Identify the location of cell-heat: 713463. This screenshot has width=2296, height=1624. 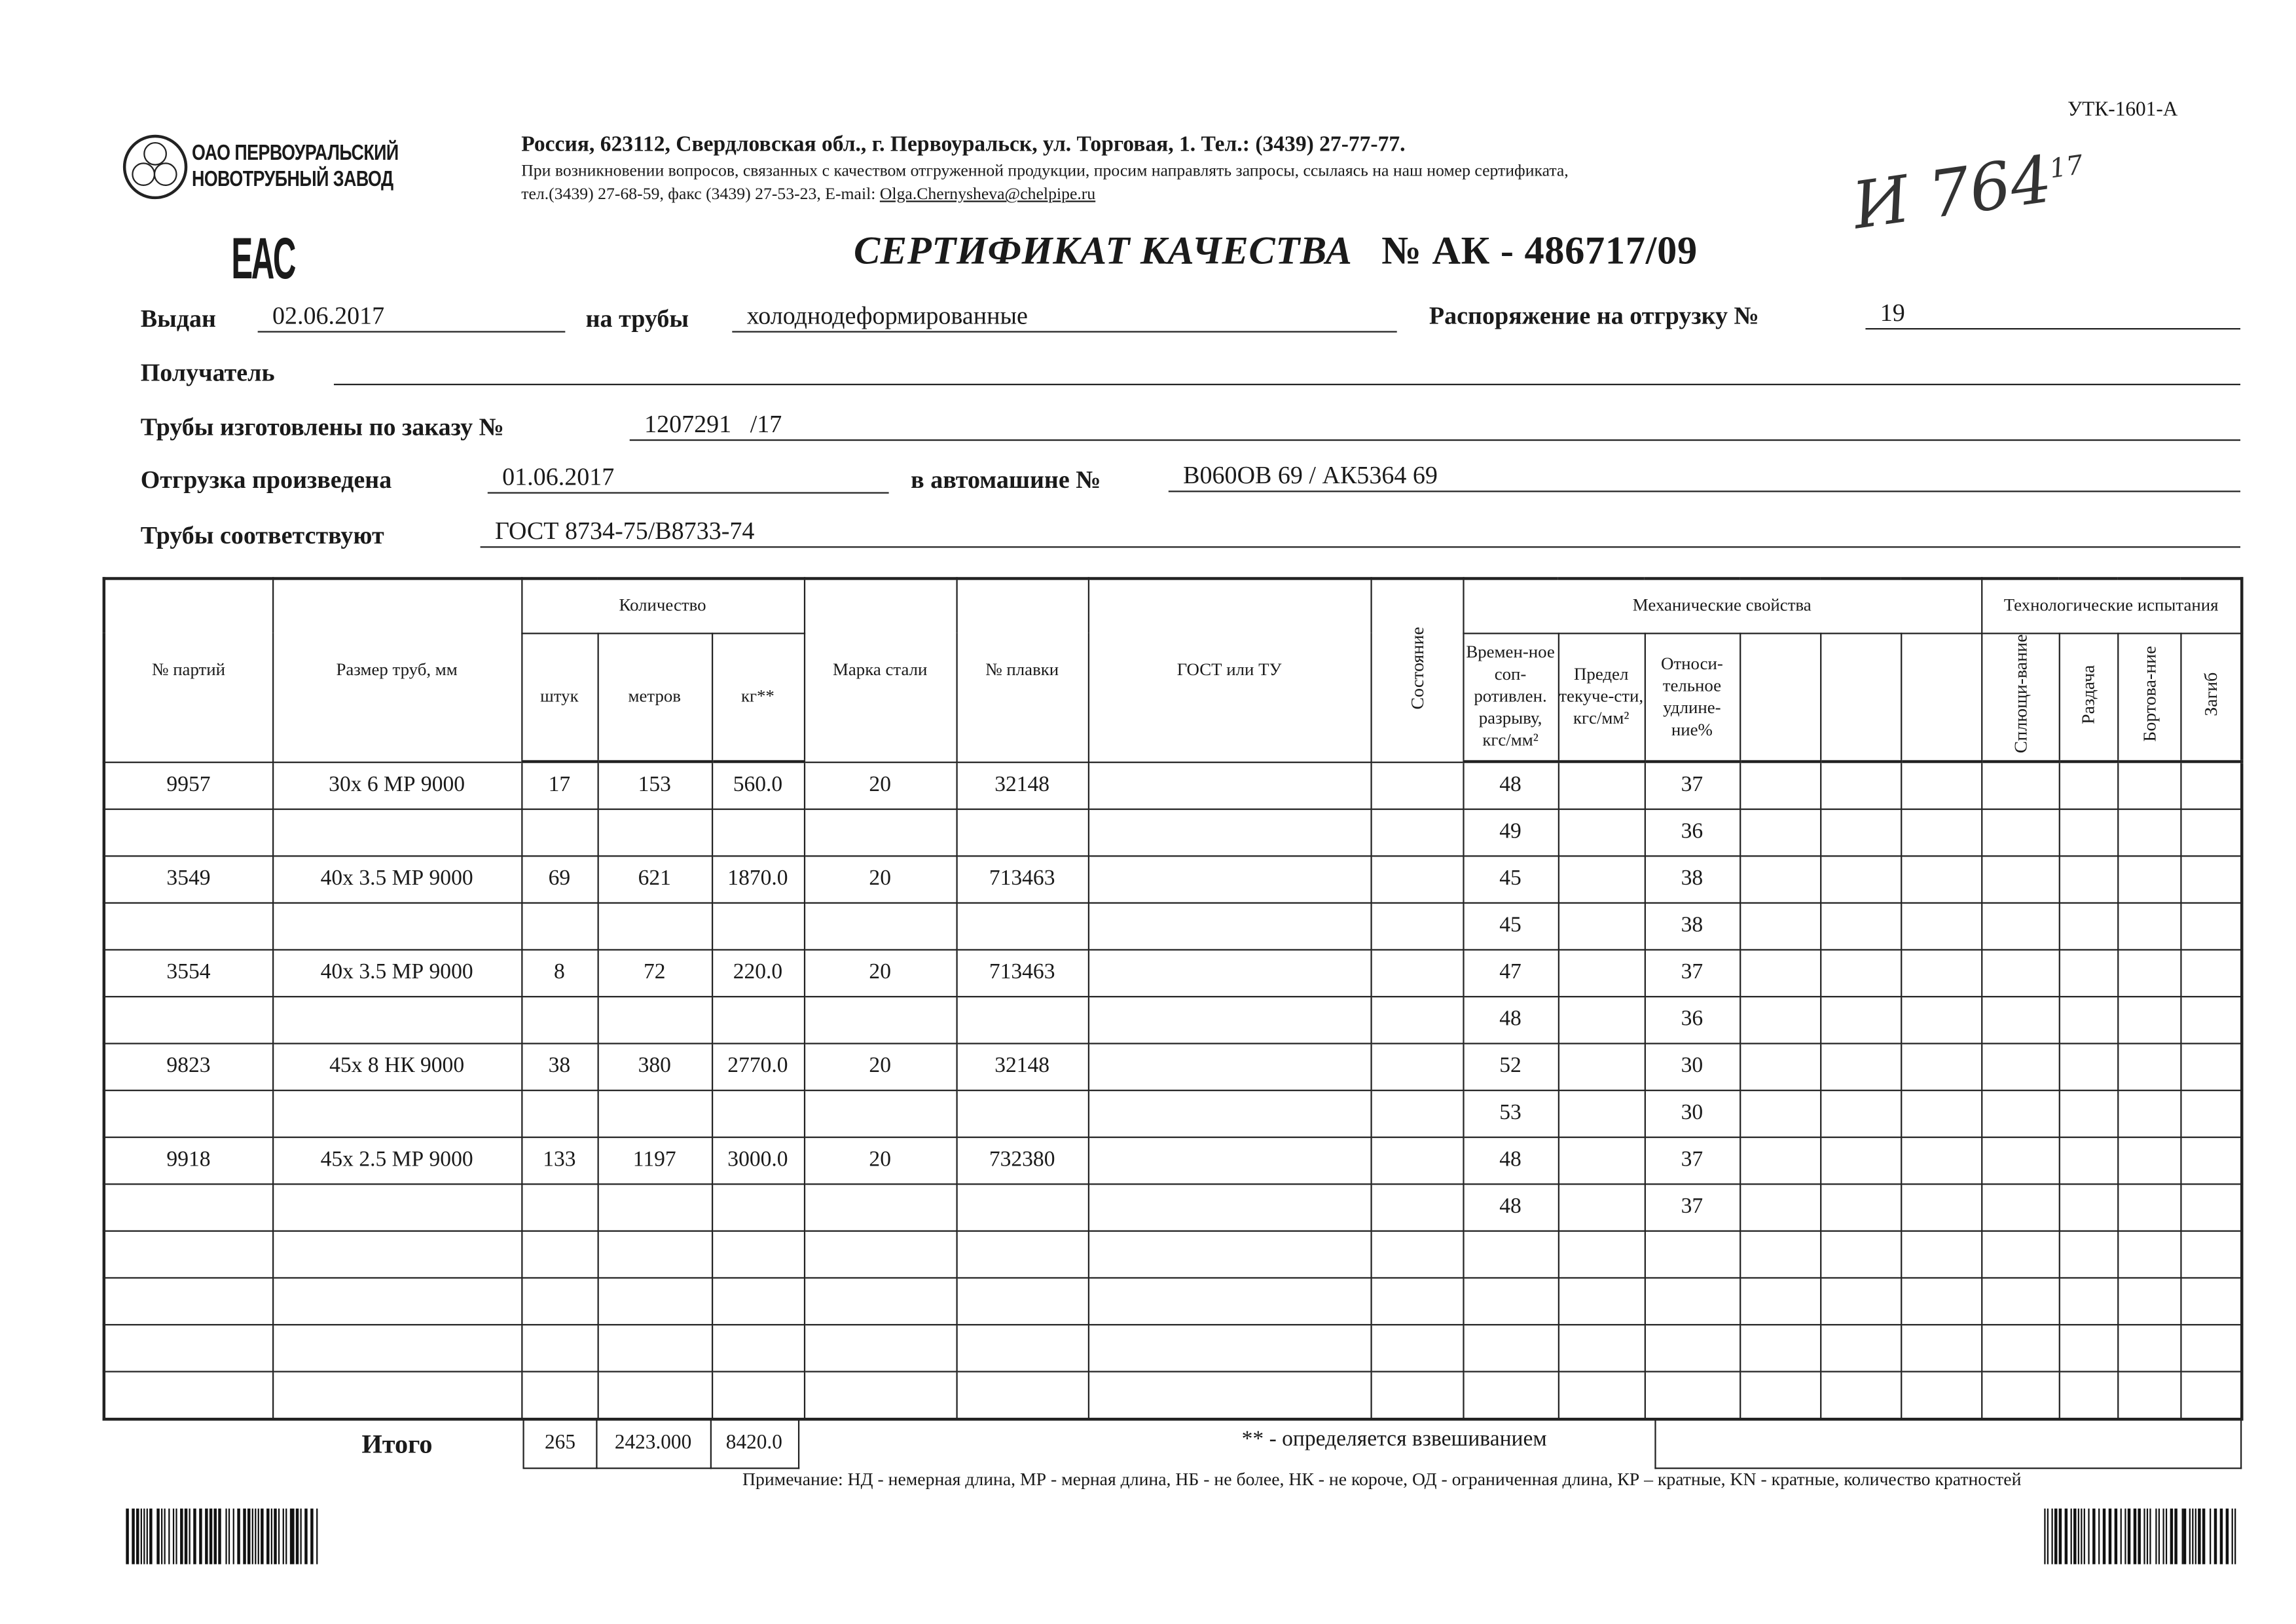
(1022, 879).